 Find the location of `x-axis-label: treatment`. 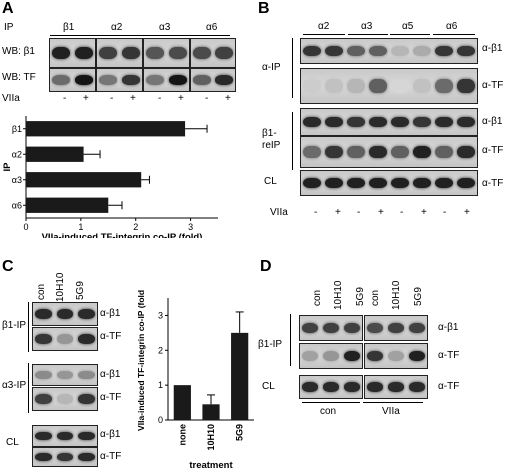

x-axis-label: treatment is located at coordinates (211, 465).